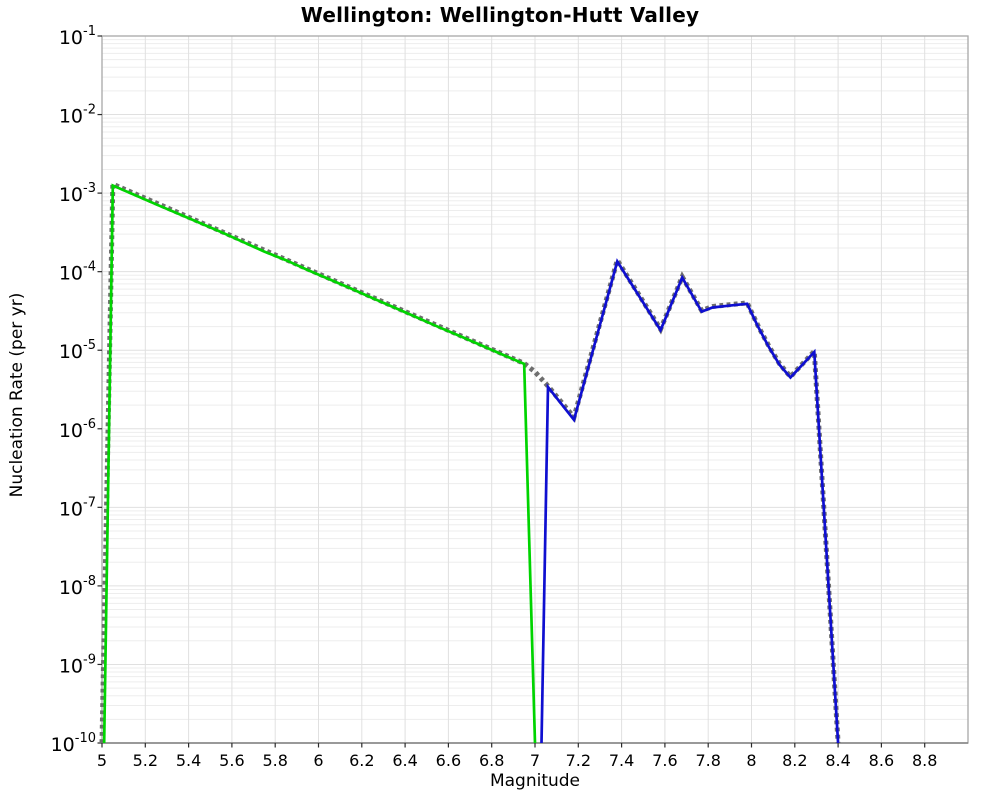 Image resolution: width=1000 pixels, height=800 pixels. What do you see at coordinates (102, 760) in the screenshot?
I see `x-tick-label: 5` at bounding box center [102, 760].